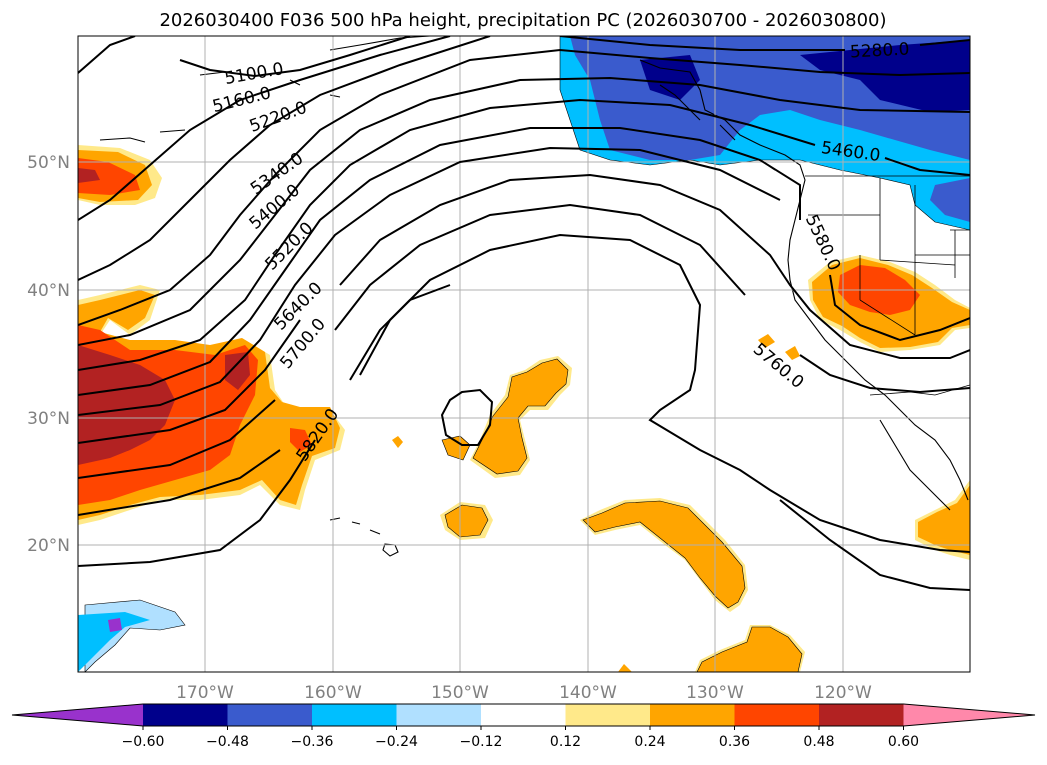 The image size is (1047, 765). Describe the element at coordinates (114, 642) in the screenshot. I see `neg-region-sw-sky` at that location.